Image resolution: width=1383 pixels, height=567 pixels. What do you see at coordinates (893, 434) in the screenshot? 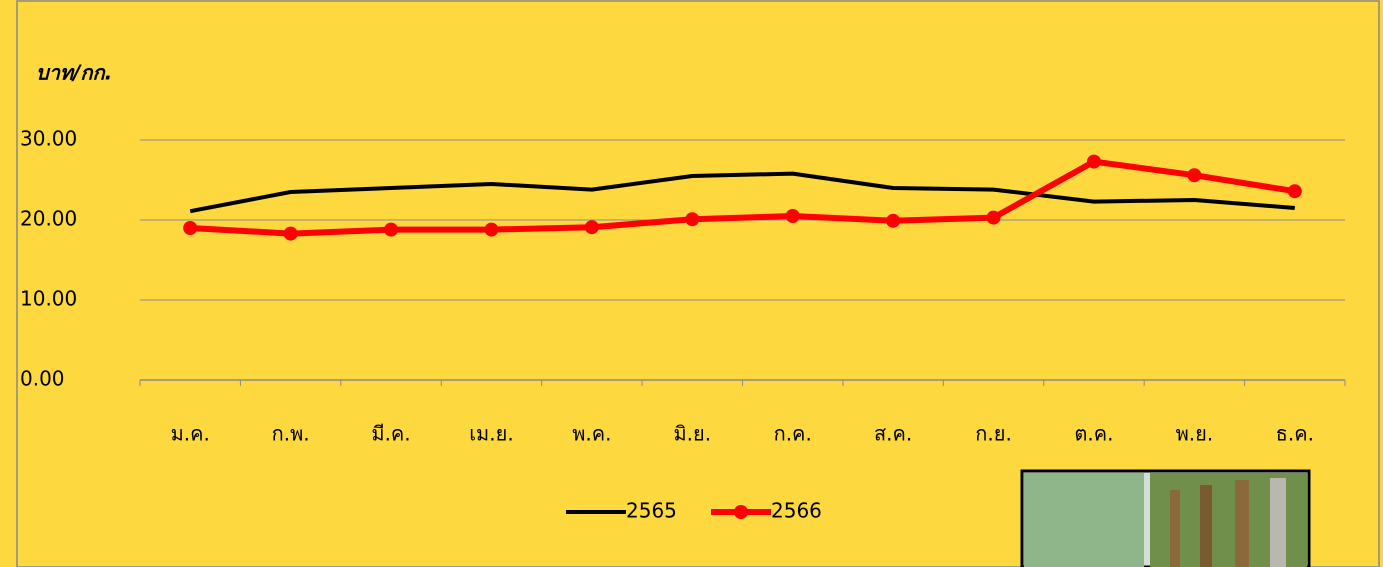
I see `x-tick-label: ส.ค.` at bounding box center [893, 434].